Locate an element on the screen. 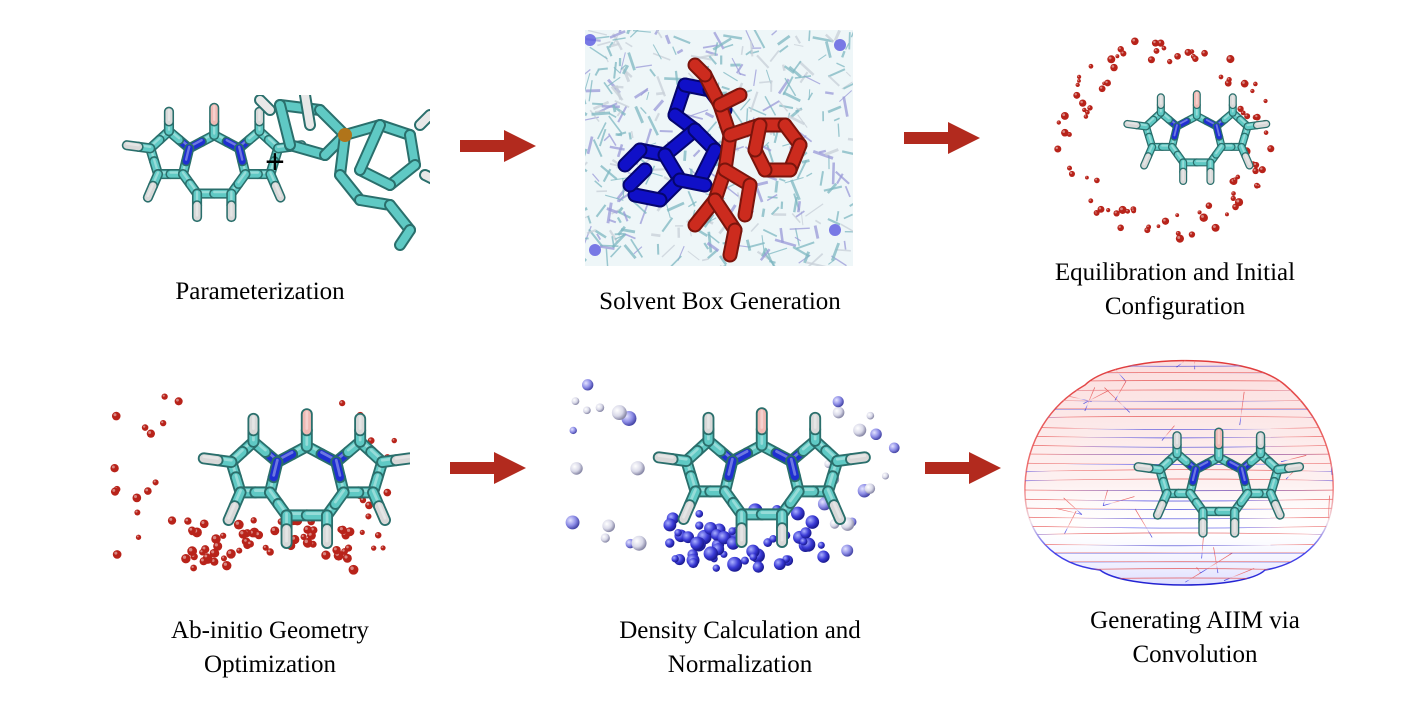 This screenshot has width=1424, height=704. caption-line: Density Calculation and is located at coordinates (740, 630).